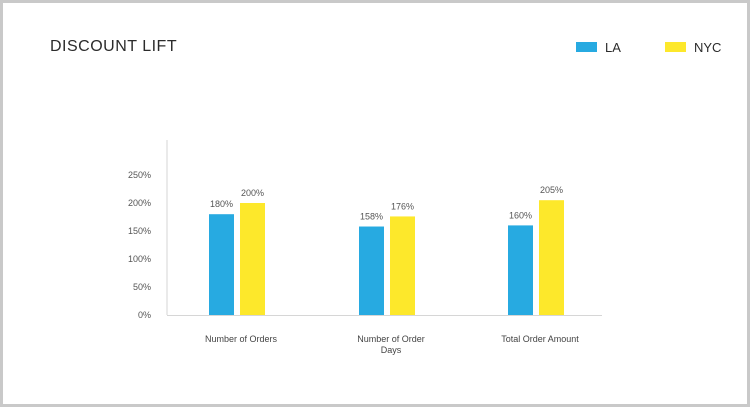 Image resolution: width=750 pixels, height=407 pixels. What do you see at coordinates (376, 49) in the screenshot?
I see `chart-legend: LA NYC` at bounding box center [376, 49].